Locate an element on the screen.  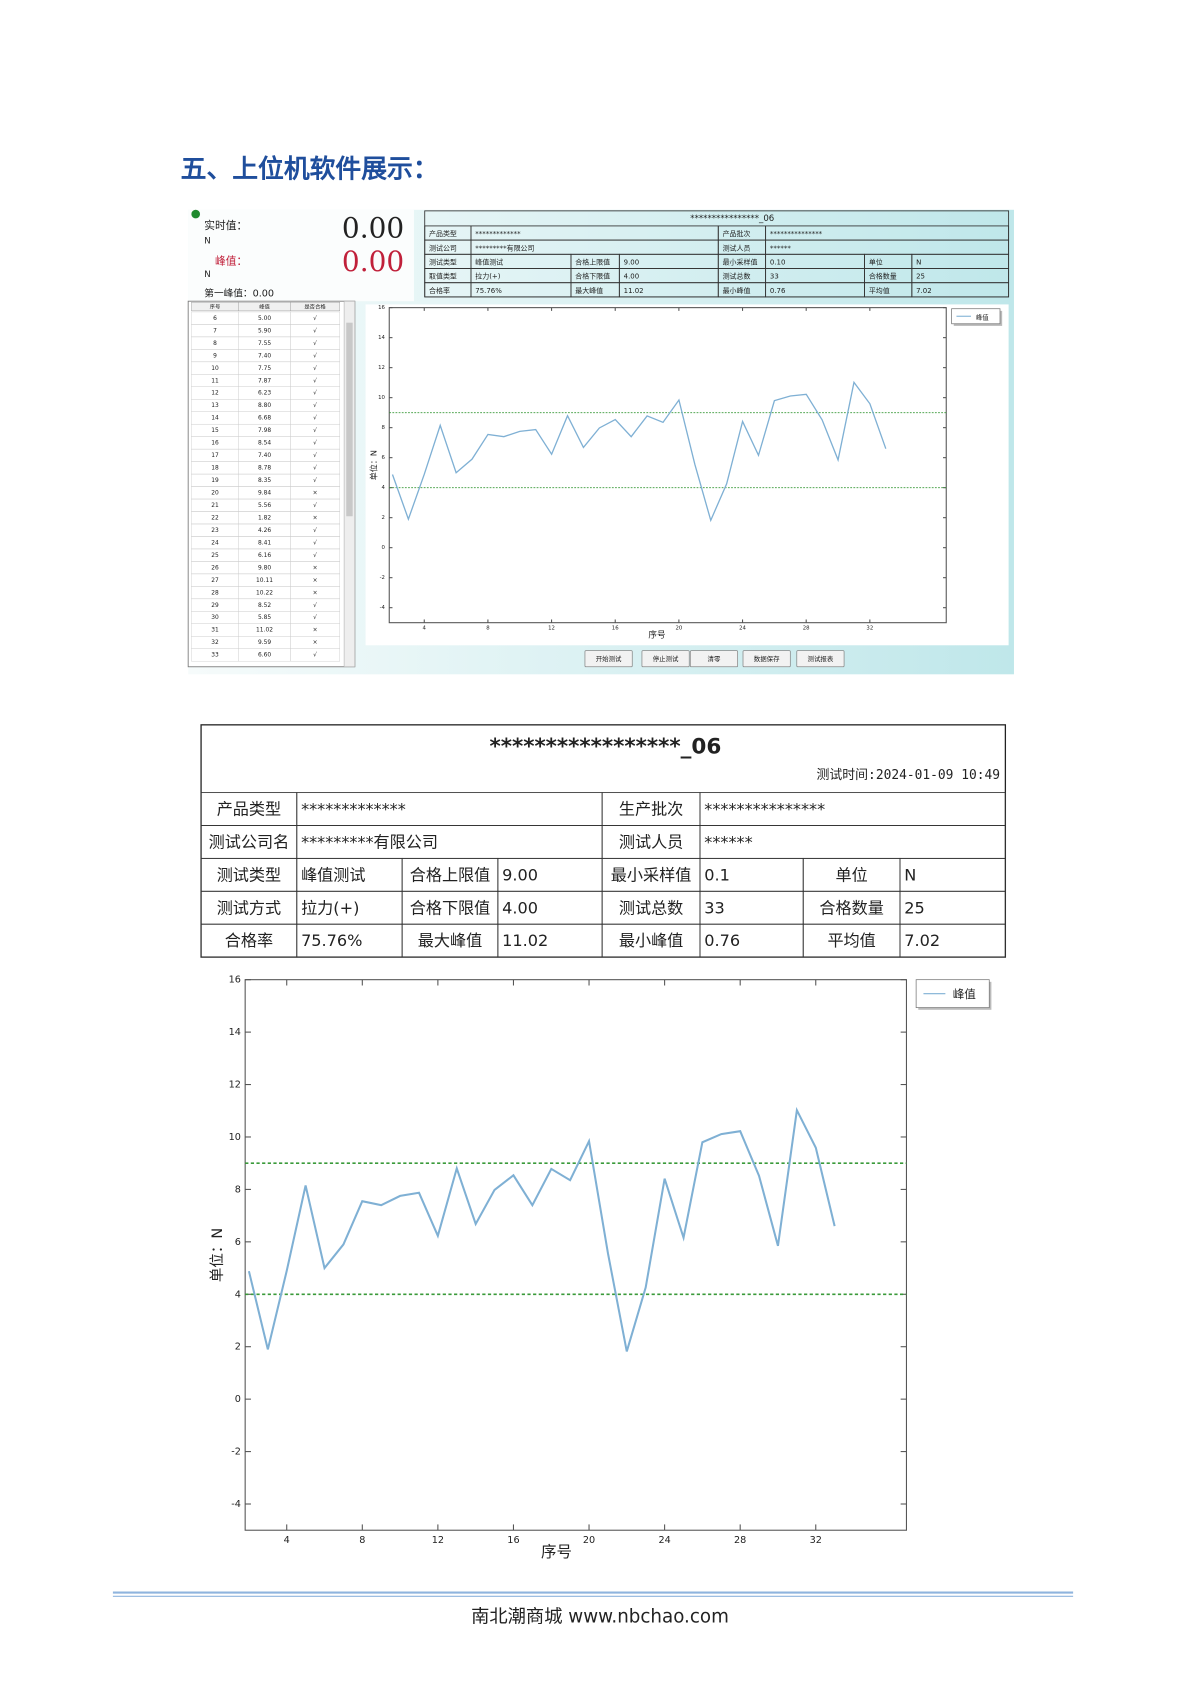
list-text: 7.40 is located at coordinates (264, 456).